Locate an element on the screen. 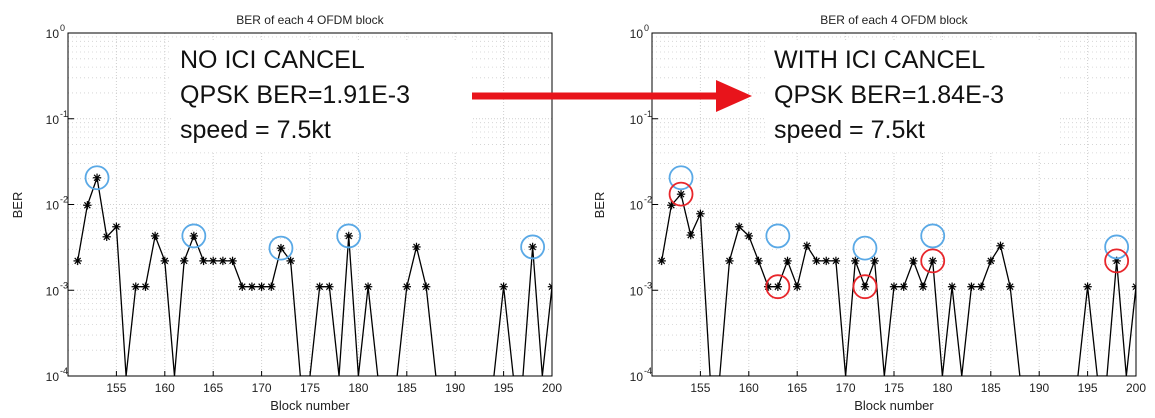 This screenshot has width=1155, height=418. left-chart-title: BER of each 4 OFDM block is located at coordinates (310, 20).